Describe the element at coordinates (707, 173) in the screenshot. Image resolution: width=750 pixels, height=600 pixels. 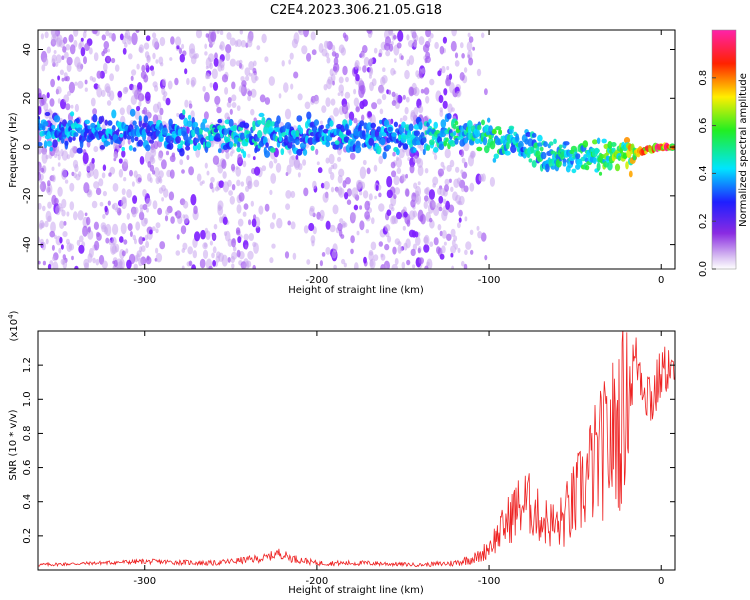
I see `colorbar-ticks: 0.0 0.2 0.4 0.6 0.8` at that location.